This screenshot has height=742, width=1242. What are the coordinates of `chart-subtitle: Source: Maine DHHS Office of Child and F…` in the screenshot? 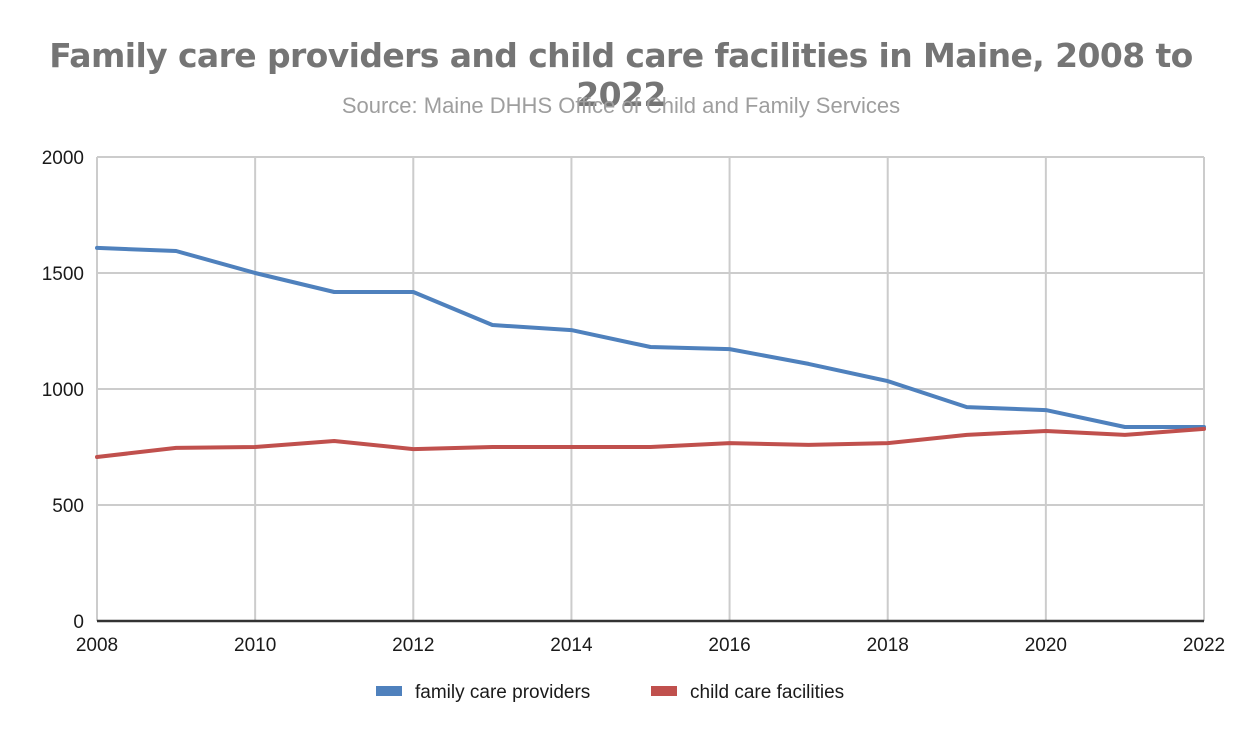 It's located at (621, 105).